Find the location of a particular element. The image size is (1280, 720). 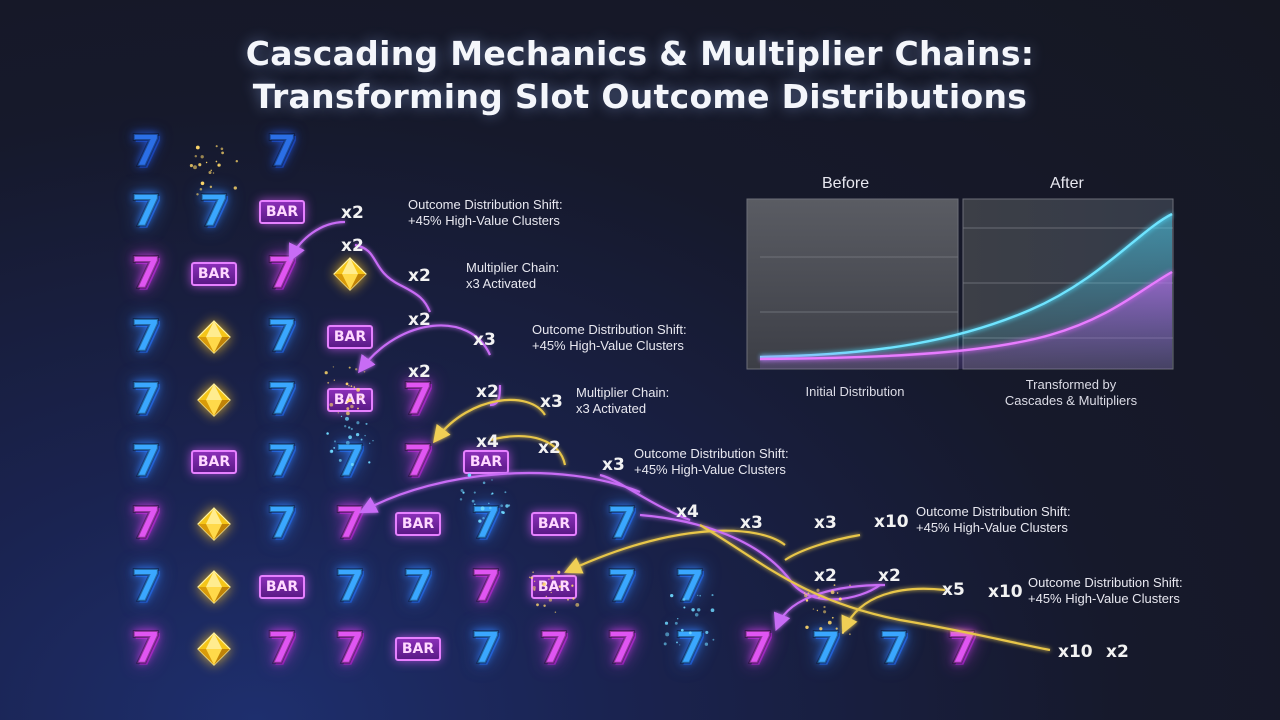

annotation-5-line-2: +45% High-Value Clusters is located at coordinates (710, 469).